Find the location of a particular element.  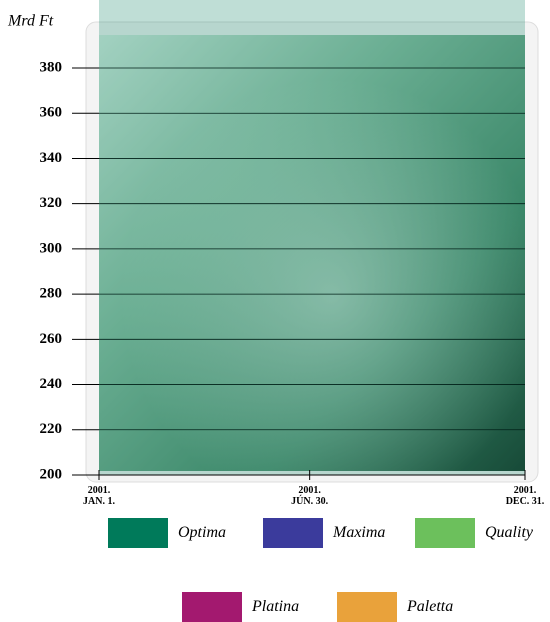

y-tick-label: 320 is located at coordinates (51, 203).